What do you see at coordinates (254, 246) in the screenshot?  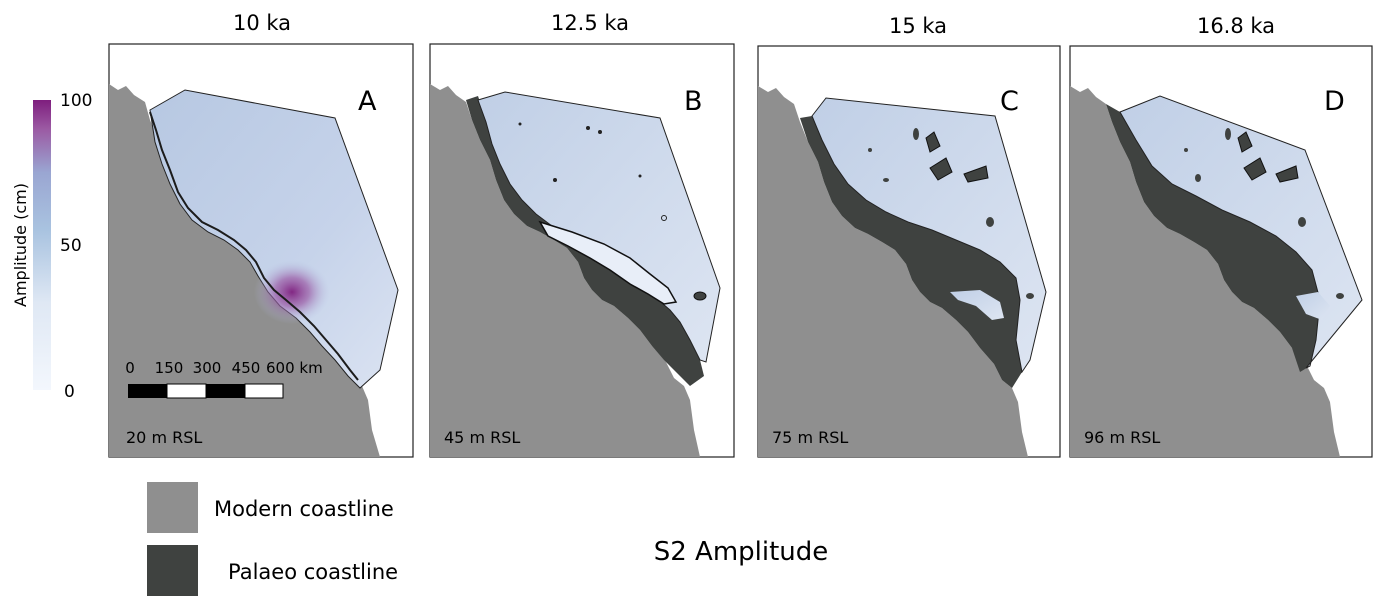 I see `panel-a-coast-detail` at bounding box center [254, 246].